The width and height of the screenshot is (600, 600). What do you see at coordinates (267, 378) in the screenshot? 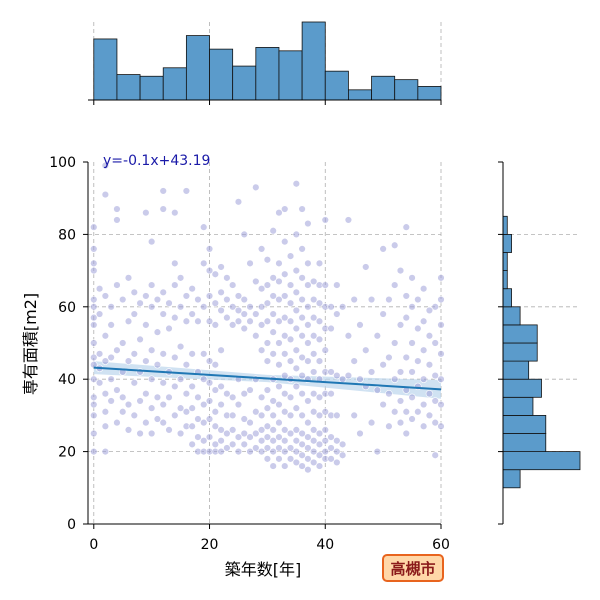
I see `regression-line-path` at bounding box center [267, 378].